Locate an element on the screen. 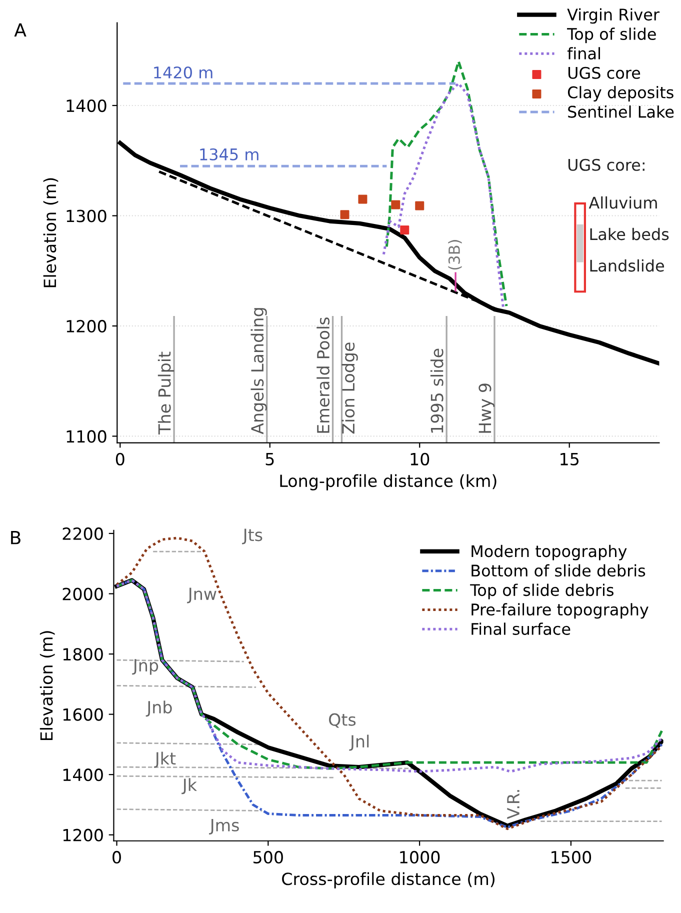 Image resolution: width=681 pixels, height=913 pixels. chart-title: B is located at coordinates (15, 537).